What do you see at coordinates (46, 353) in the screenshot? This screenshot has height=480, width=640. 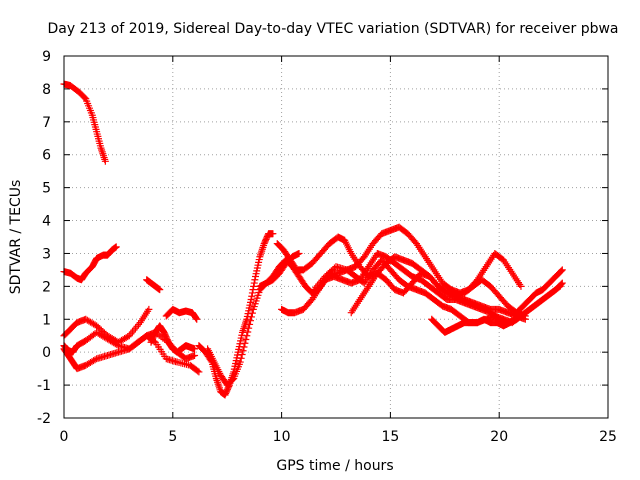 I see `y-tick-label: 0` at bounding box center [46, 353].